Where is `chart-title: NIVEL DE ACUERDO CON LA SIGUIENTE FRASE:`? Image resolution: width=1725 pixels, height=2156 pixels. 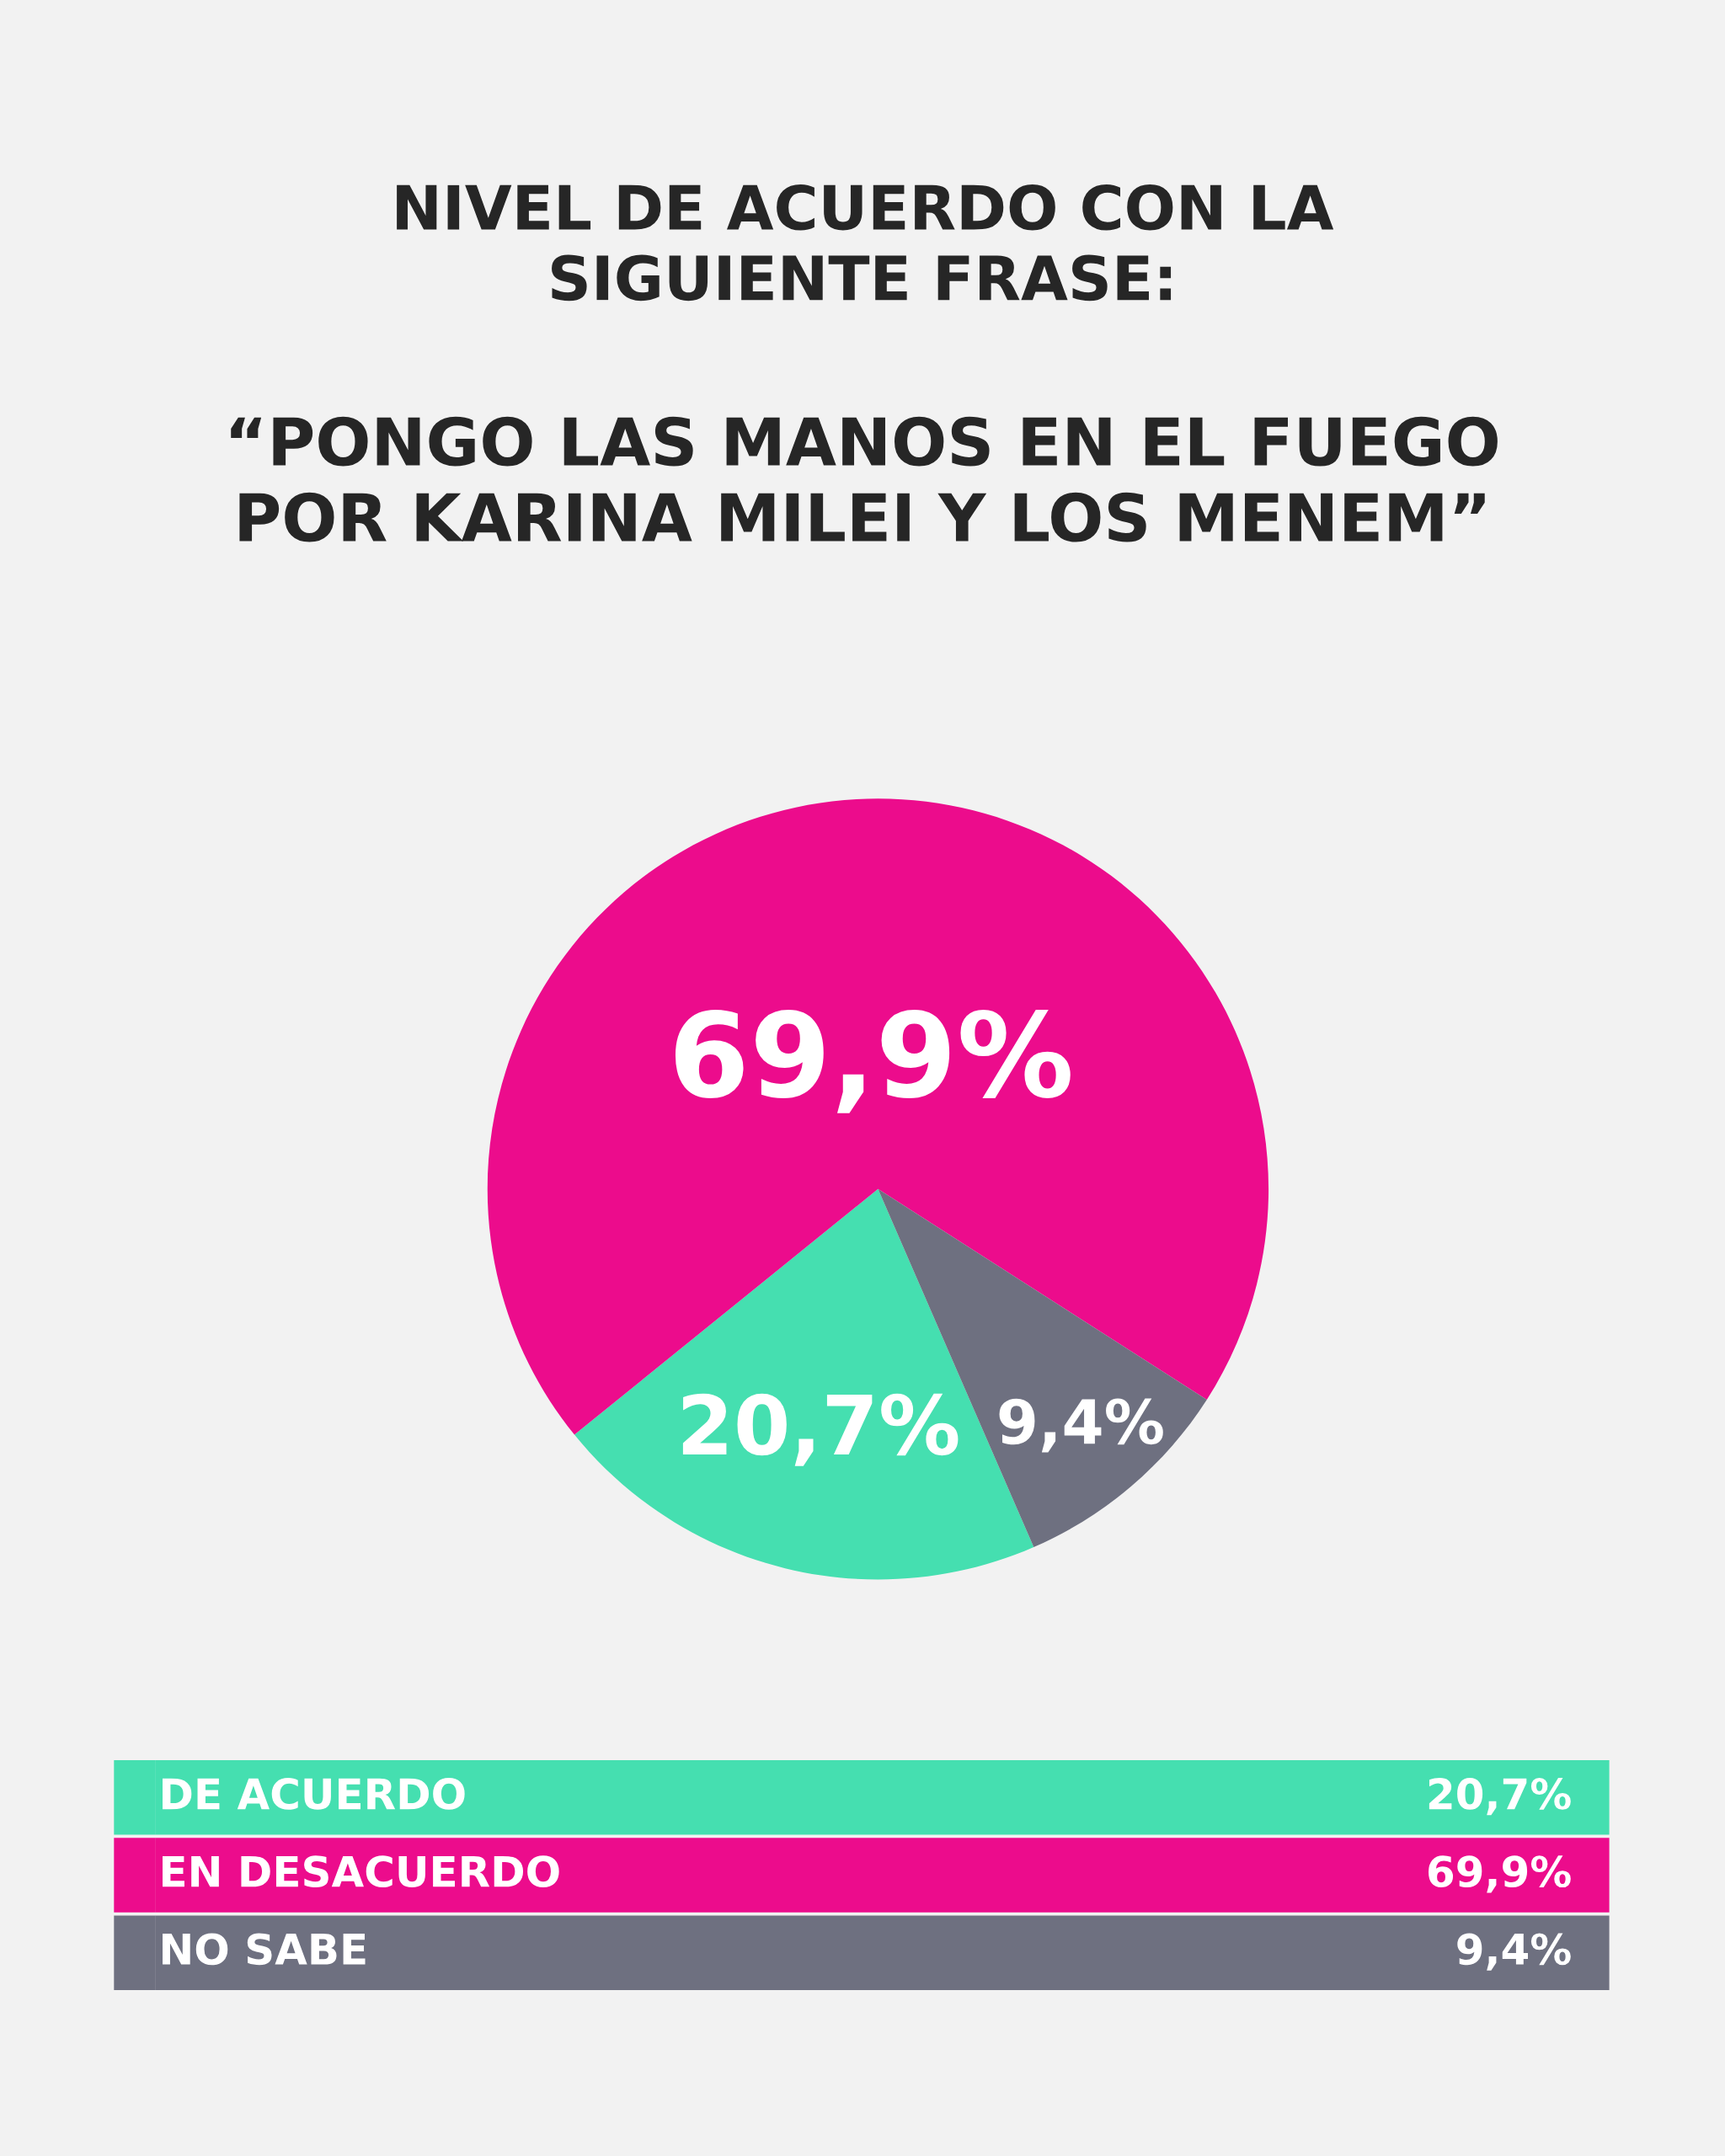 chart-title: NIVEL DE ACUERDO CON LA SIGUIENTE FRASE: is located at coordinates (865, 243).